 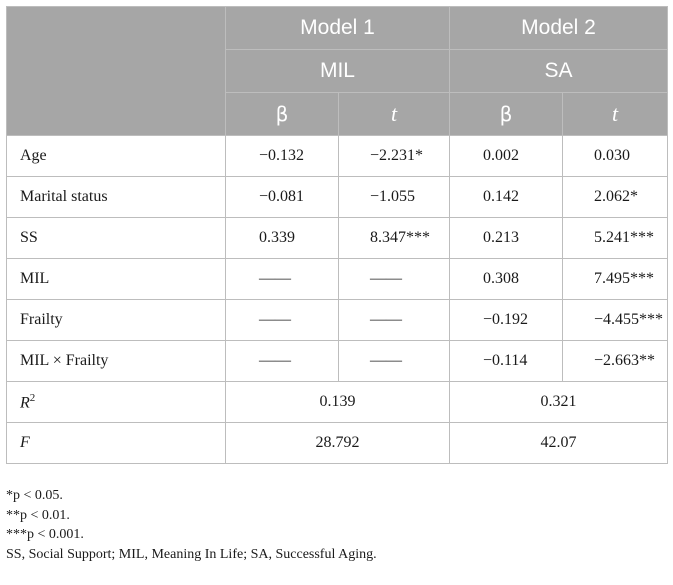 I want to click on model-1-t-header: t, so click(x=394, y=114).